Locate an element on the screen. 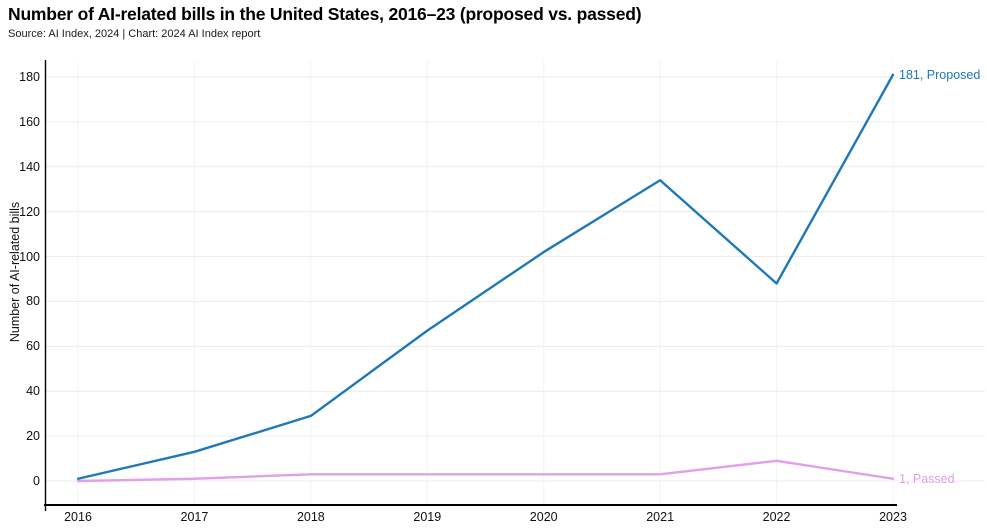 The width and height of the screenshot is (987, 532). x-tick-label-2018: 2018 is located at coordinates (310, 517).